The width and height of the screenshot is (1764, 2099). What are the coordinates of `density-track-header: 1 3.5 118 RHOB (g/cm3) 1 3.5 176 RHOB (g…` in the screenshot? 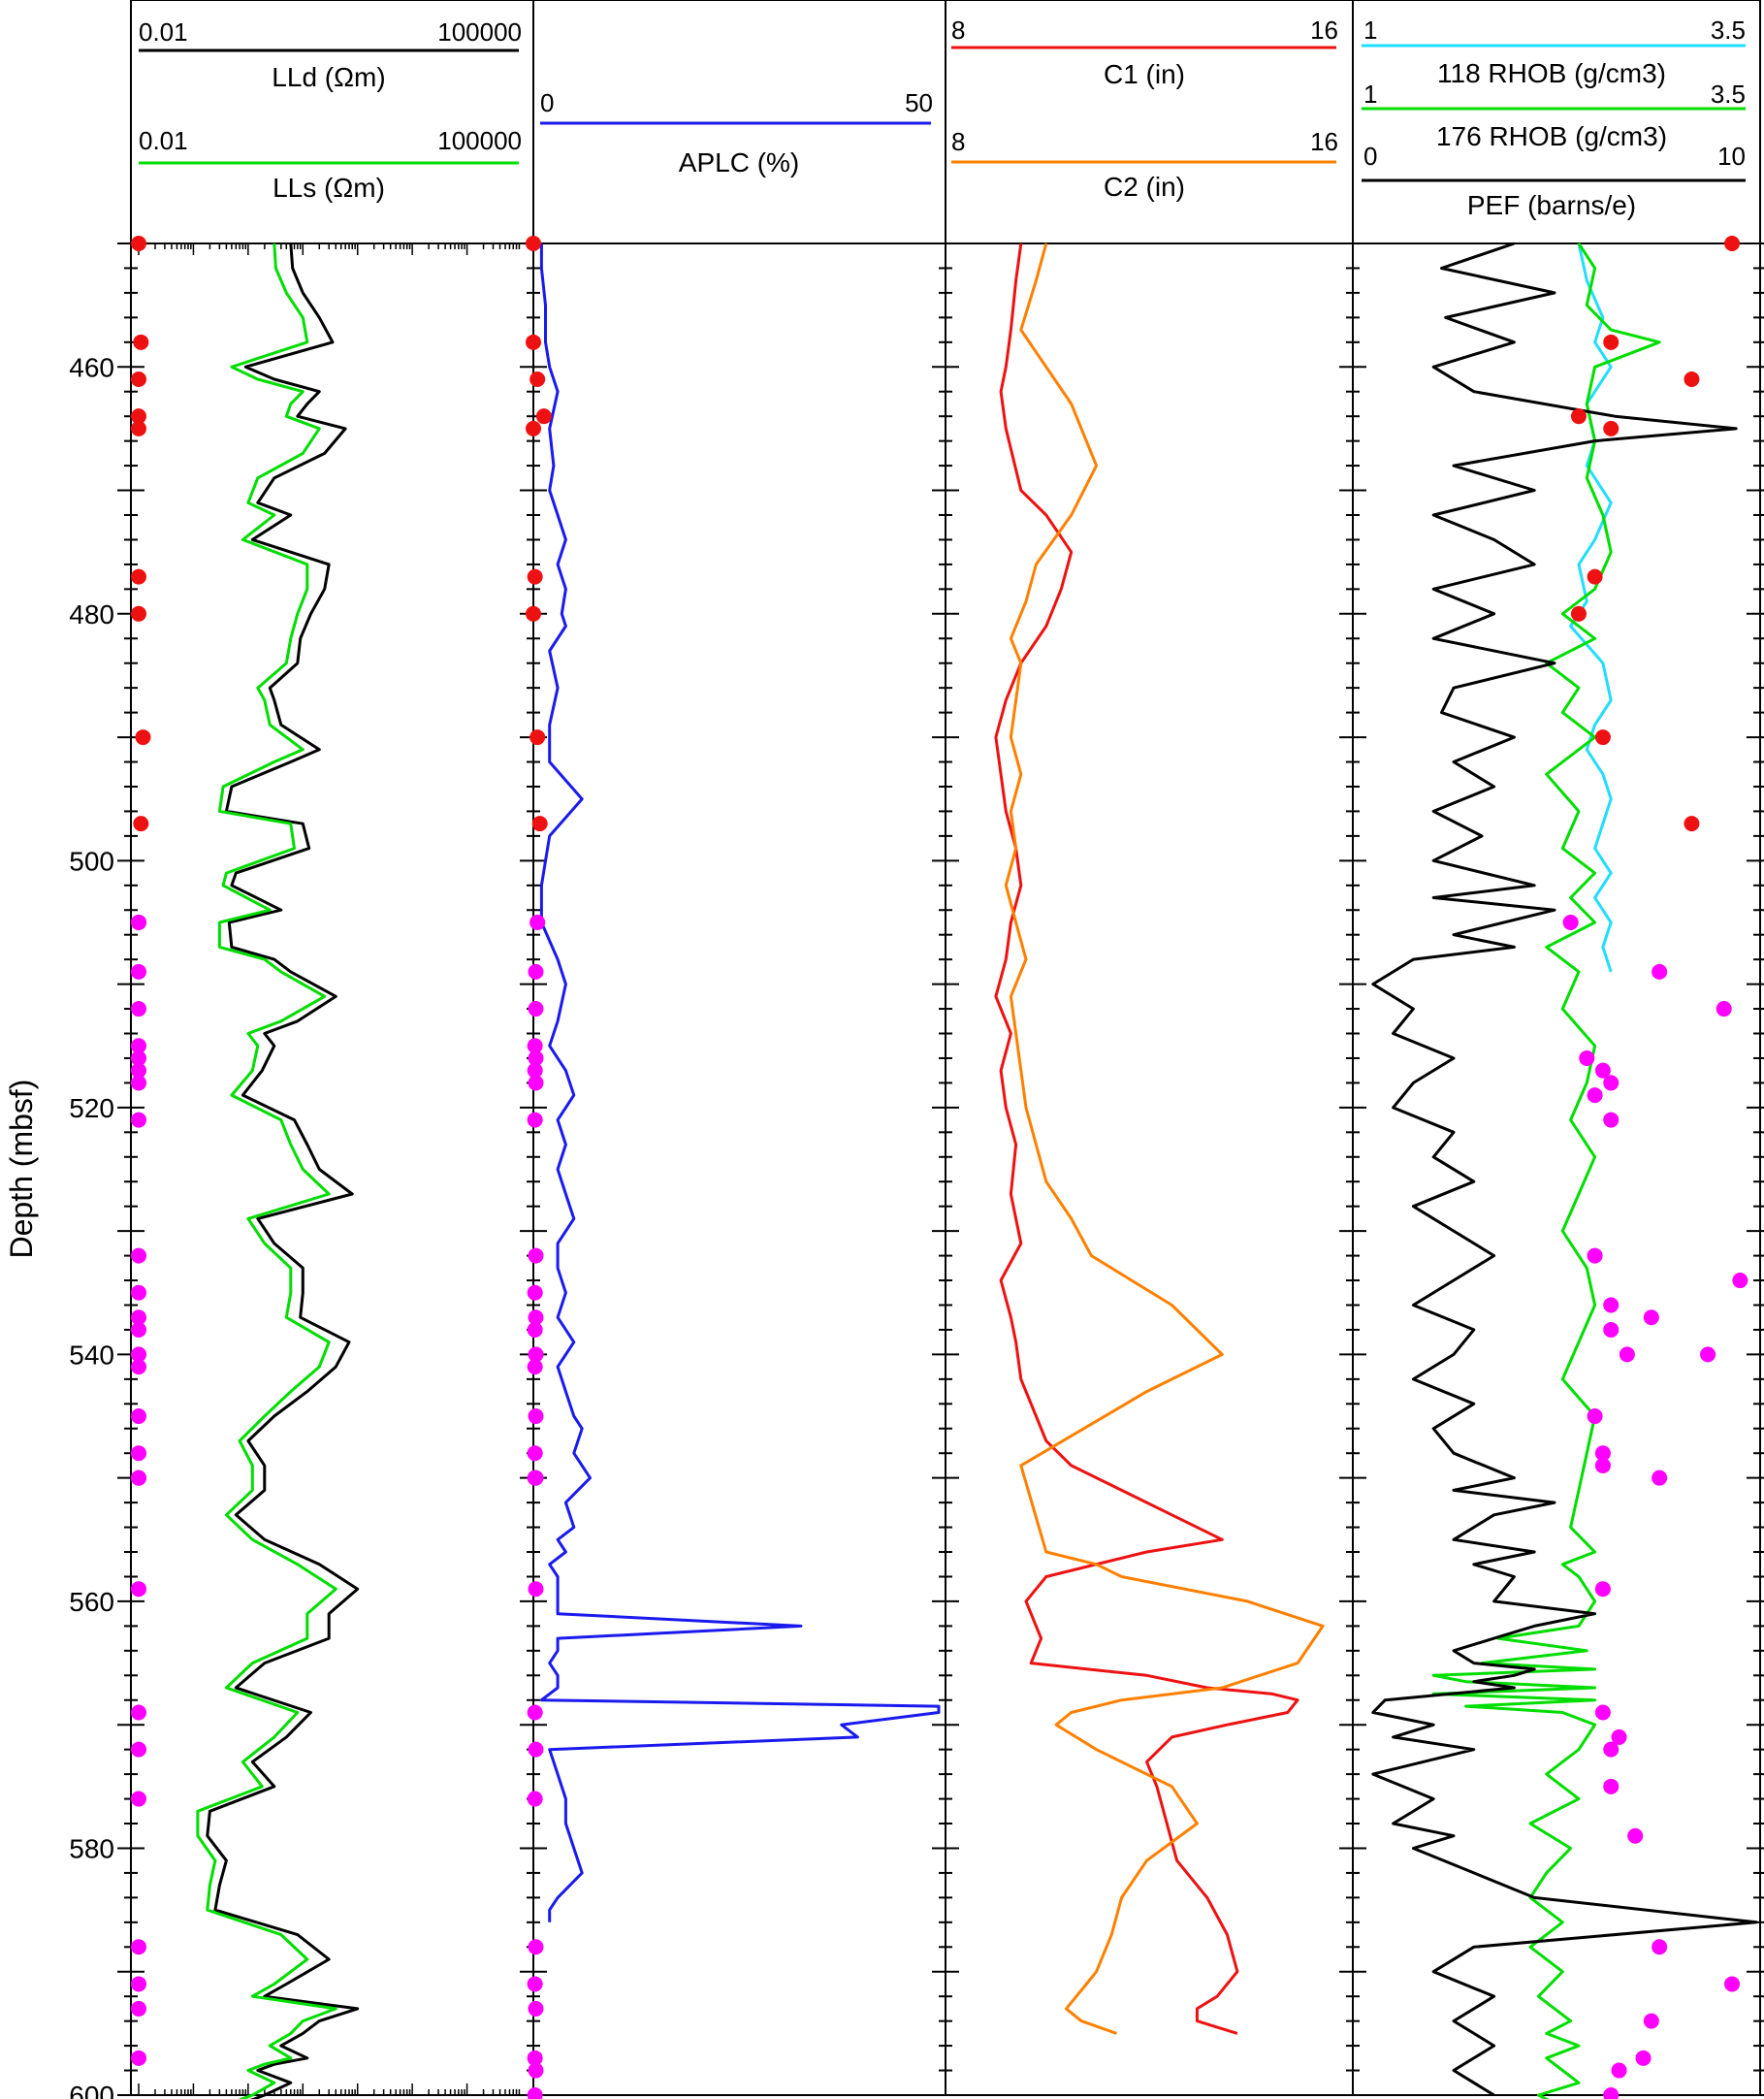 It's located at (1554, 118).